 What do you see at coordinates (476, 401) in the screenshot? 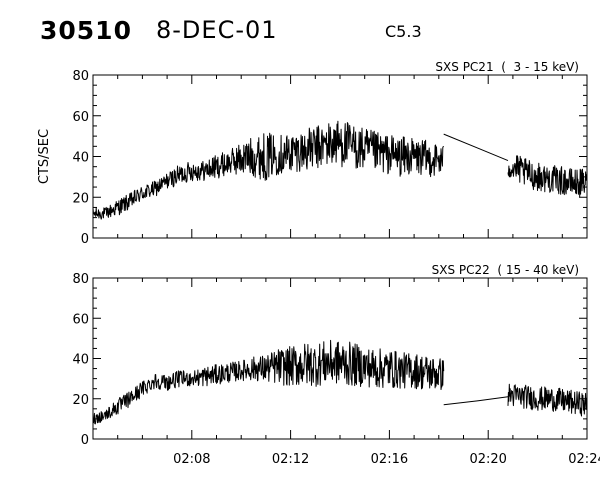
I see `series-line-panel2-seg2` at bounding box center [476, 401].